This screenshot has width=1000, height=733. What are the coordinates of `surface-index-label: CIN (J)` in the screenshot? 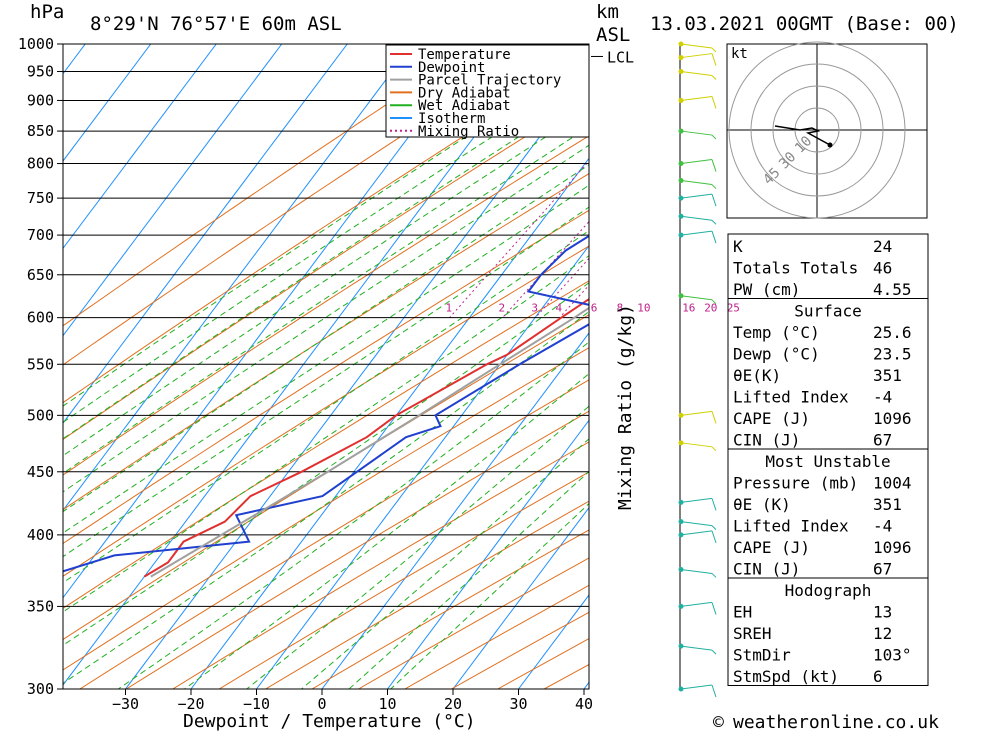 It's located at (766, 440).